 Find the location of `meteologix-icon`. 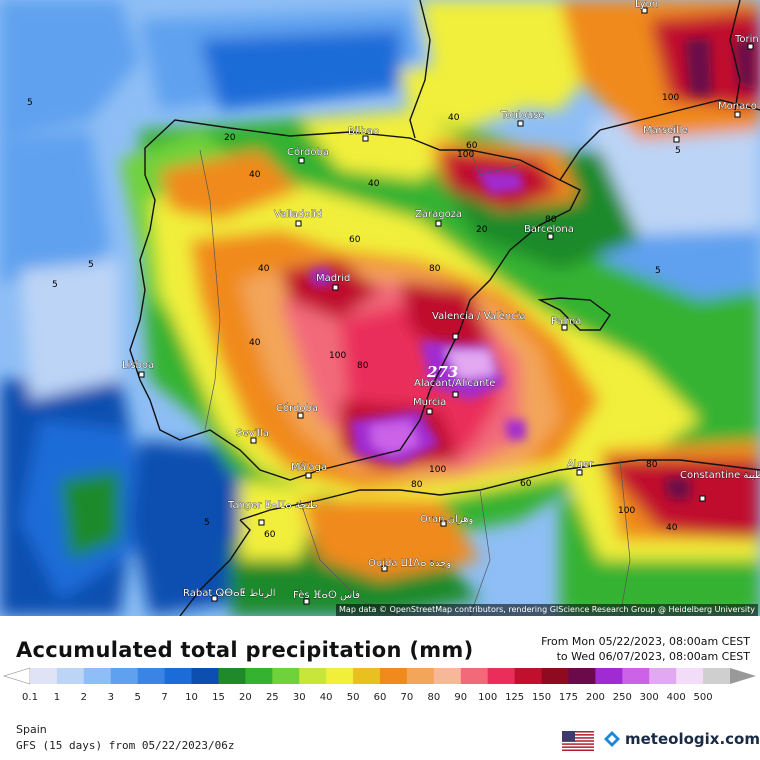

meteologix-icon is located at coordinates (612, 739).